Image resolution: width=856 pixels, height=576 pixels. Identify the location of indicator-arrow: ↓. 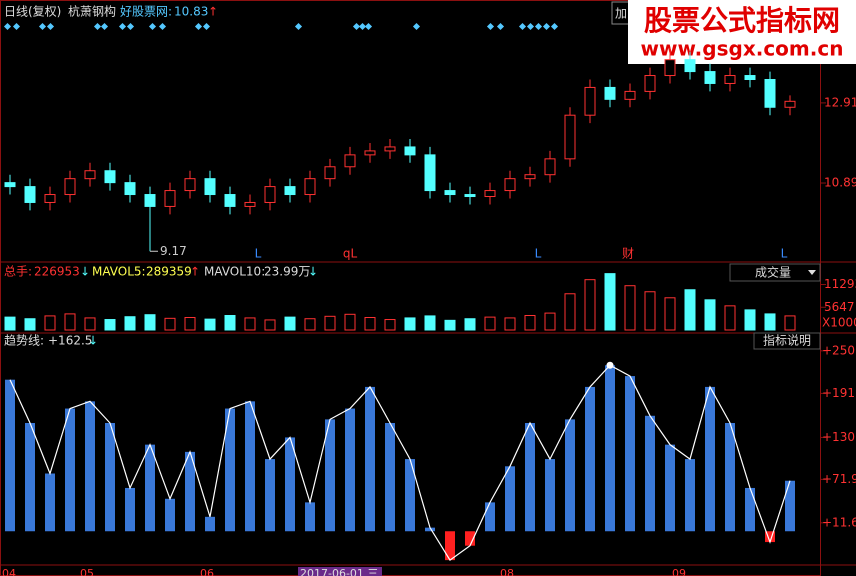
(93, 341).